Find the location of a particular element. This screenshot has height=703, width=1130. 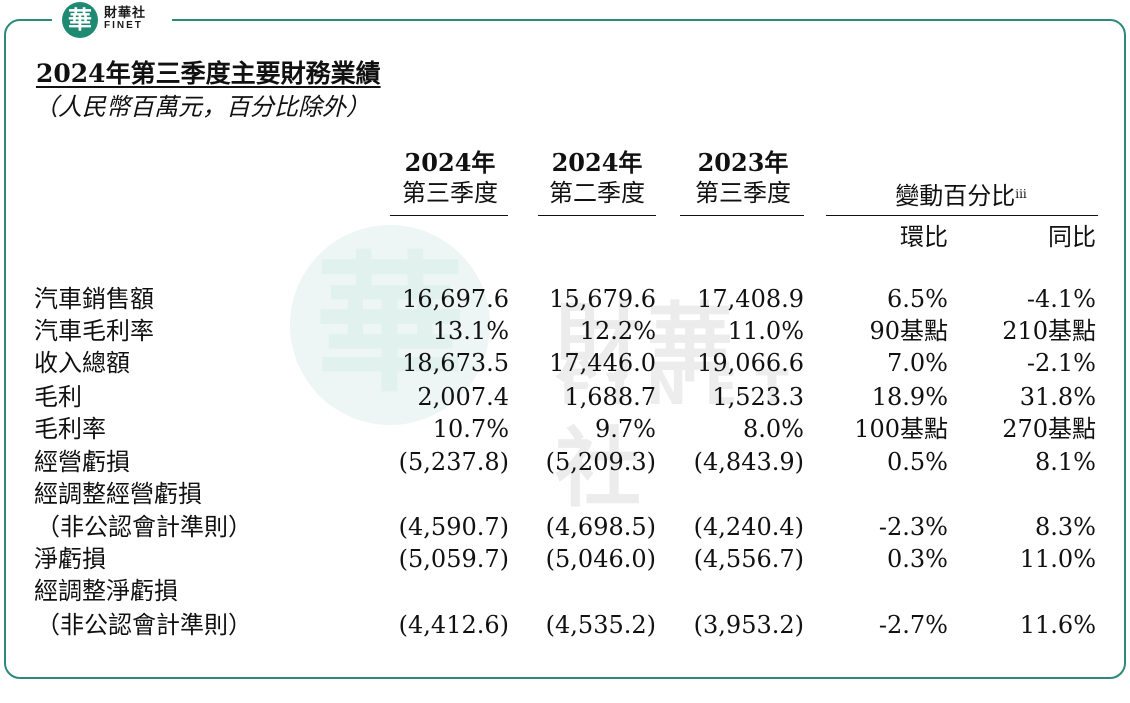

value-2024q3: 10.7% is located at coordinates (470, 429).